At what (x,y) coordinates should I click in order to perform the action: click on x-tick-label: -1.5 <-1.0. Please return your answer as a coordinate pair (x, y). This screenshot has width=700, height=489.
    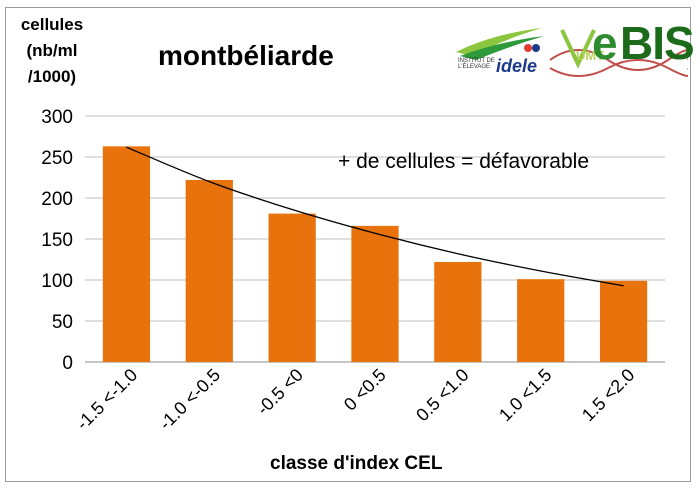
    Looking at the image, I should click on (106, 399).